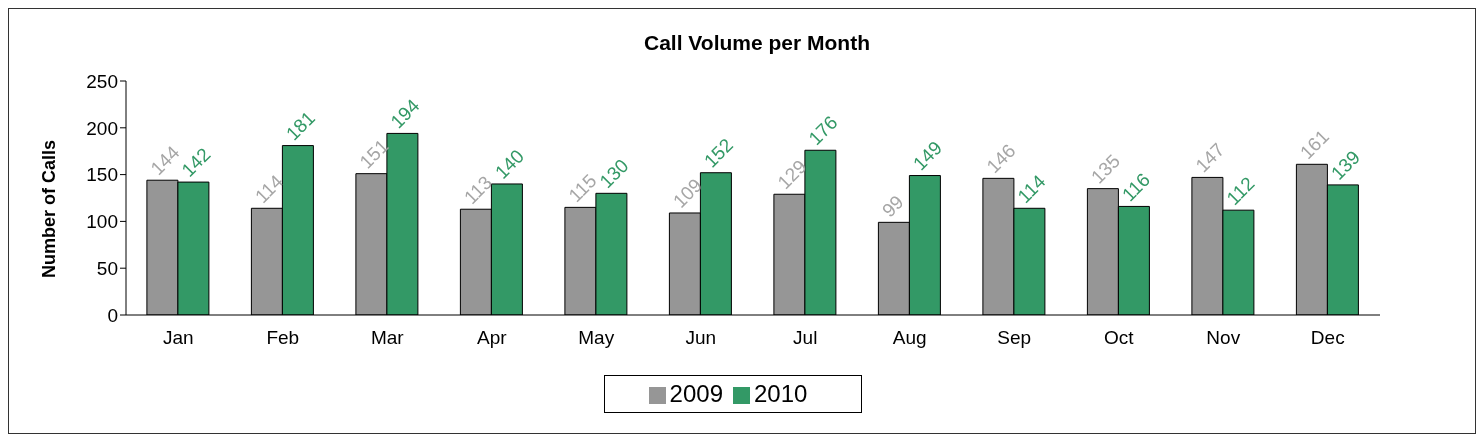 The height and width of the screenshot is (440, 1484). Describe the element at coordinates (283, 338) in the screenshot. I see `x-tick-label: Feb` at that location.